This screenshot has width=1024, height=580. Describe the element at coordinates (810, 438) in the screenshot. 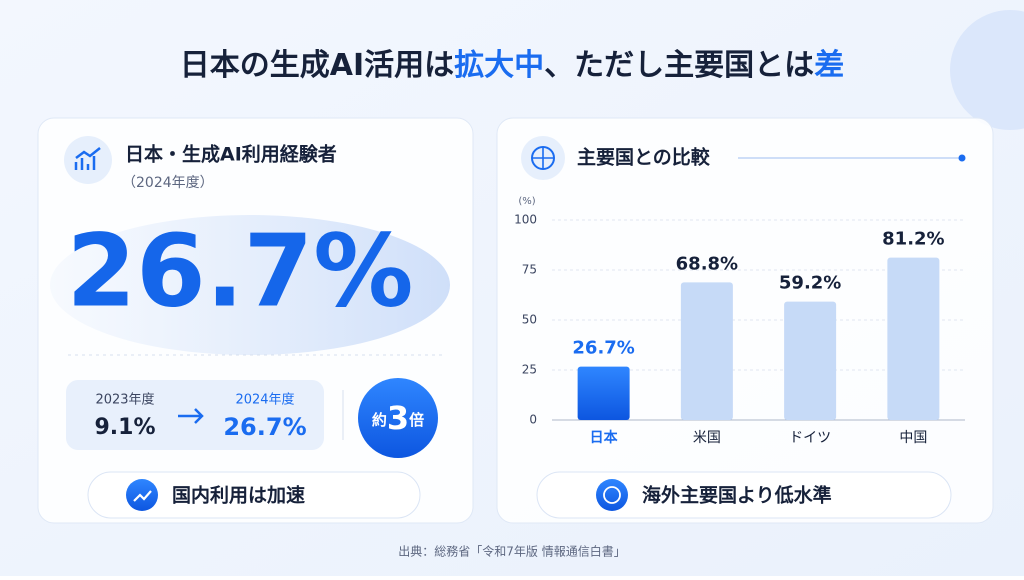

I see `x-tick-label: ドイツ` at that location.